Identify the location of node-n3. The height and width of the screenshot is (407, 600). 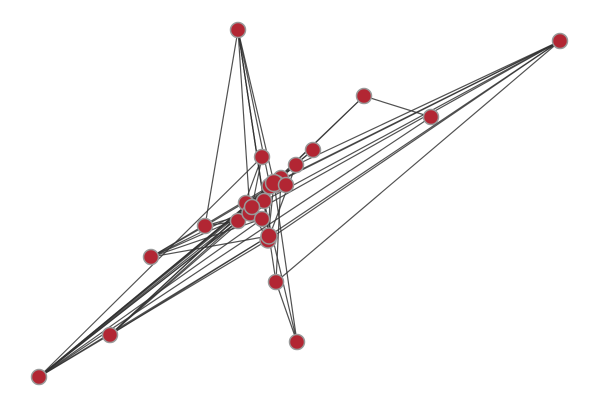
(364, 96).